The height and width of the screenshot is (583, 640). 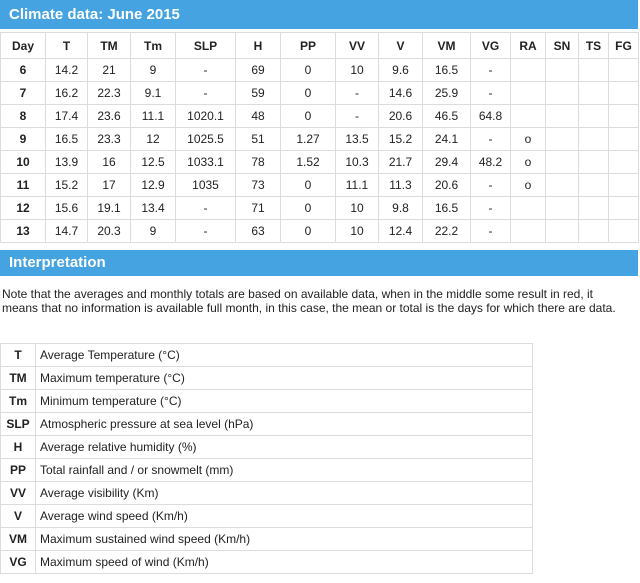 What do you see at coordinates (400, 208) in the screenshot?
I see `value-cell: 9.8` at bounding box center [400, 208].